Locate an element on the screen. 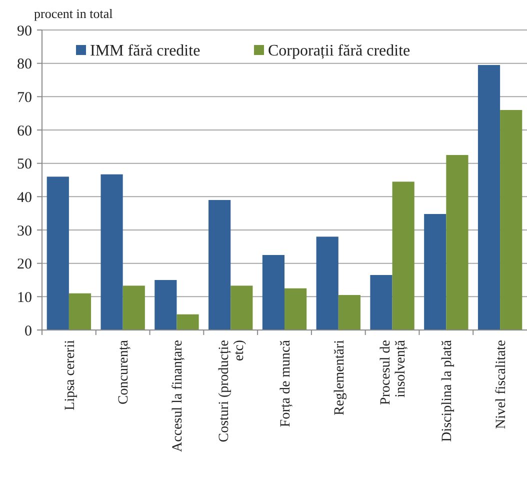 Image resolution: width=527 pixels, height=480 pixels. x-tick-label: Procesul de insolvență is located at coordinates (393, 372).